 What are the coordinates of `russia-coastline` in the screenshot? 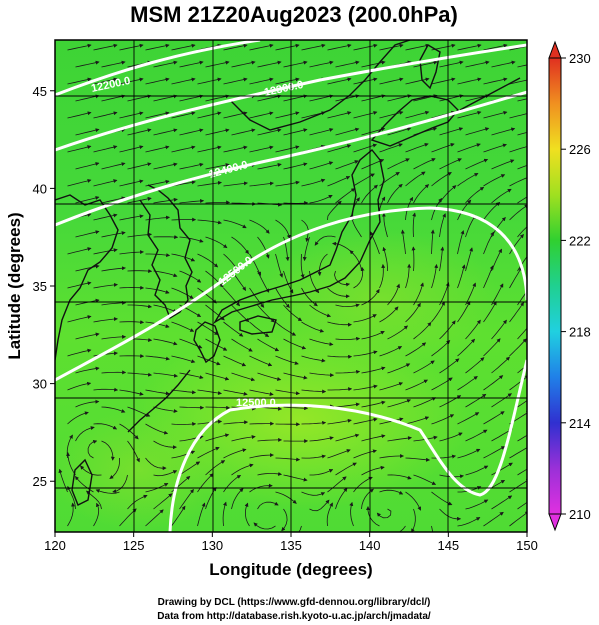 It's located at (320, 85).